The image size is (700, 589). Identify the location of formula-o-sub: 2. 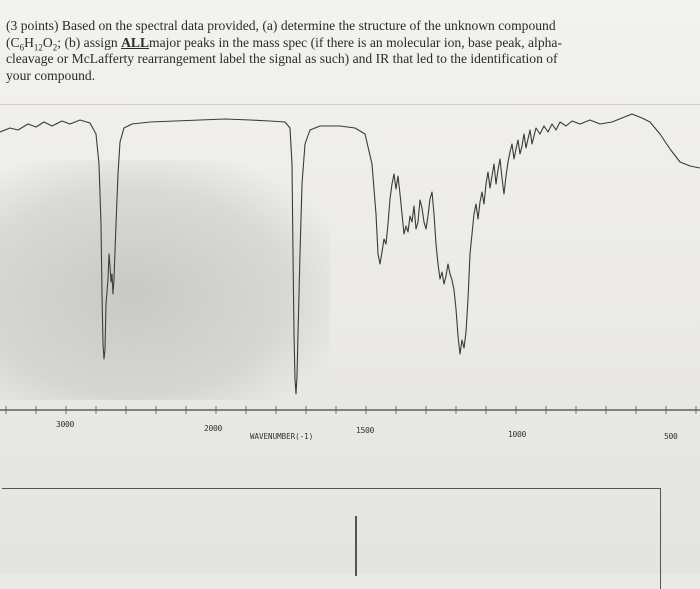
(55, 47).